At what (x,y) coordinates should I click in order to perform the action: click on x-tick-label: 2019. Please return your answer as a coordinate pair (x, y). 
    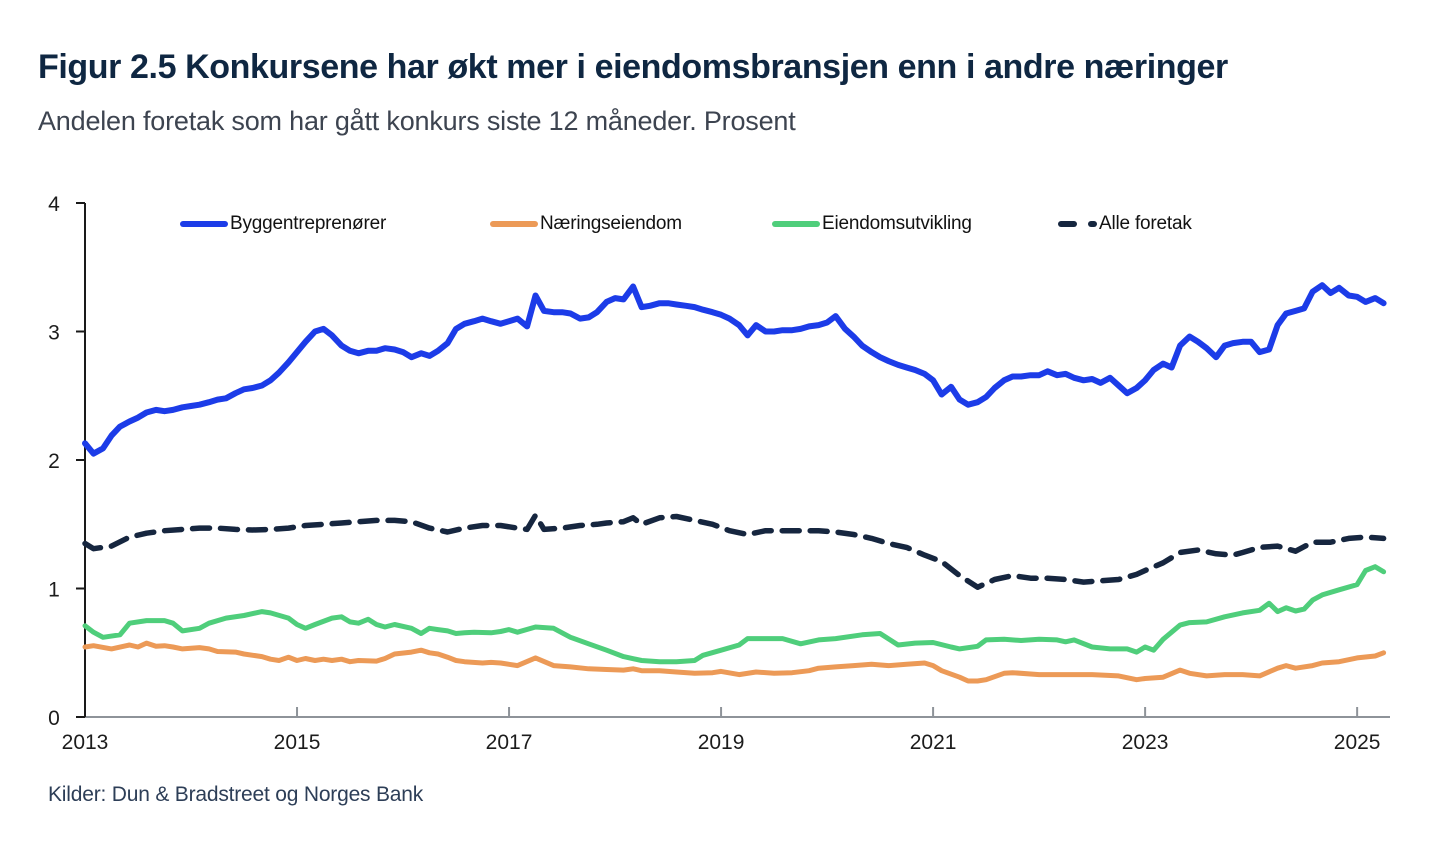
    Looking at the image, I should click on (721, 742).